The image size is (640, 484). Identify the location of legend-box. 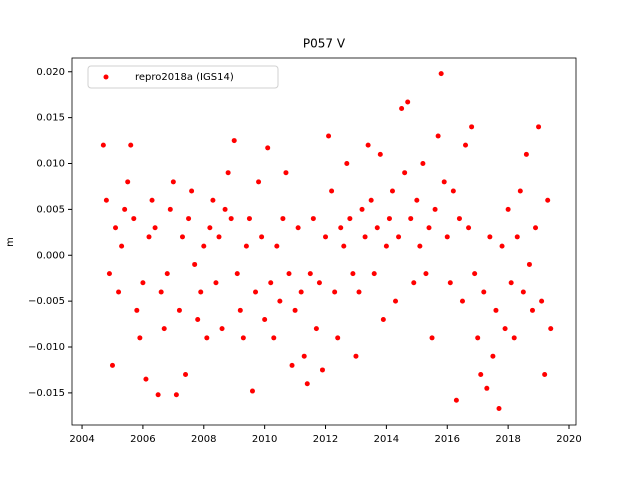
(183, 77).